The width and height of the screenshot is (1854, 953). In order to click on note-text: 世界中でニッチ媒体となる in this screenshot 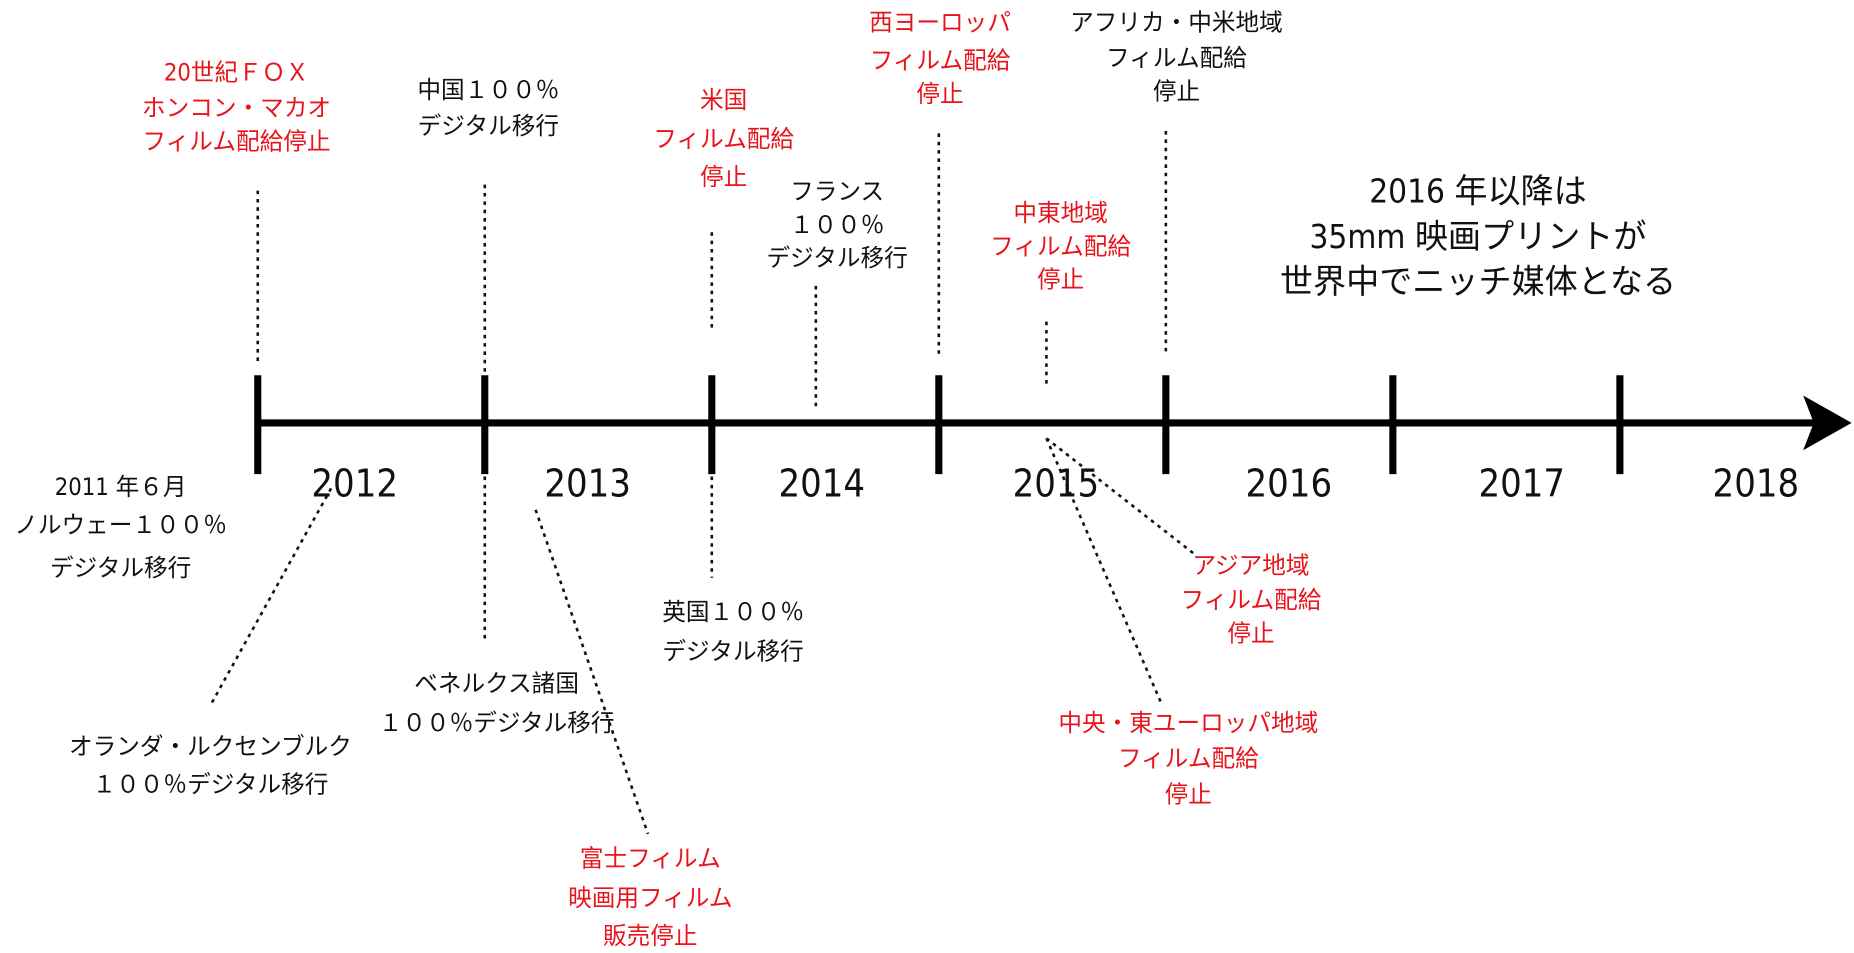, I will do `click(1478, 281)`.